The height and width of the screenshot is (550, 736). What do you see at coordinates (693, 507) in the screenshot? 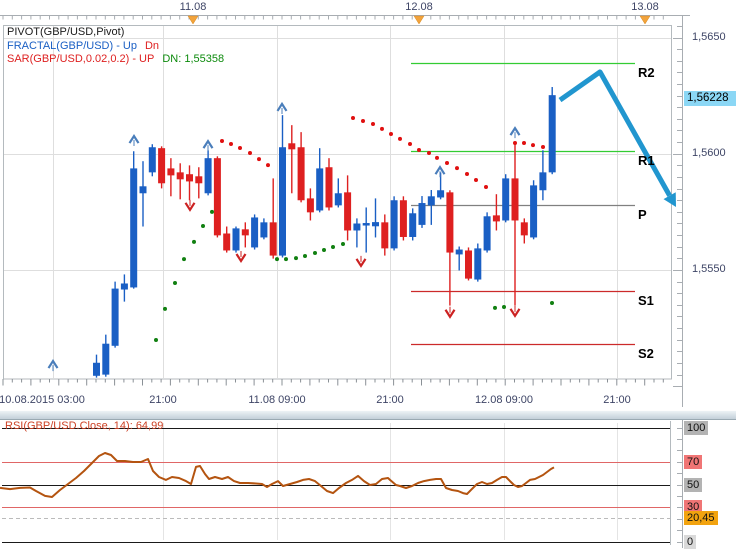
I see `rsi-scale-badge-30: 30` at bounding box center [693, 507].